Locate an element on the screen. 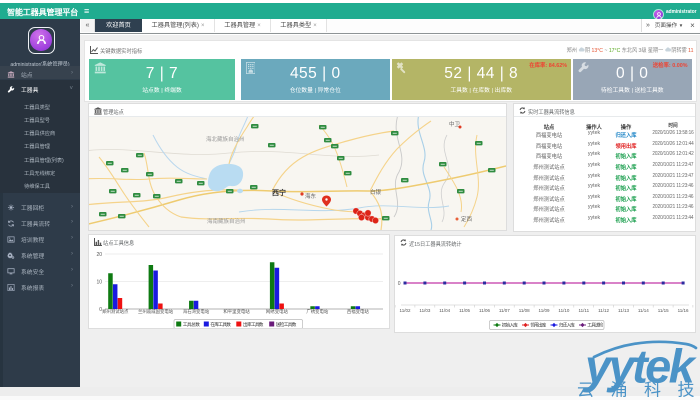  svg-text: 11/07 is located at coordinates (504, 310).